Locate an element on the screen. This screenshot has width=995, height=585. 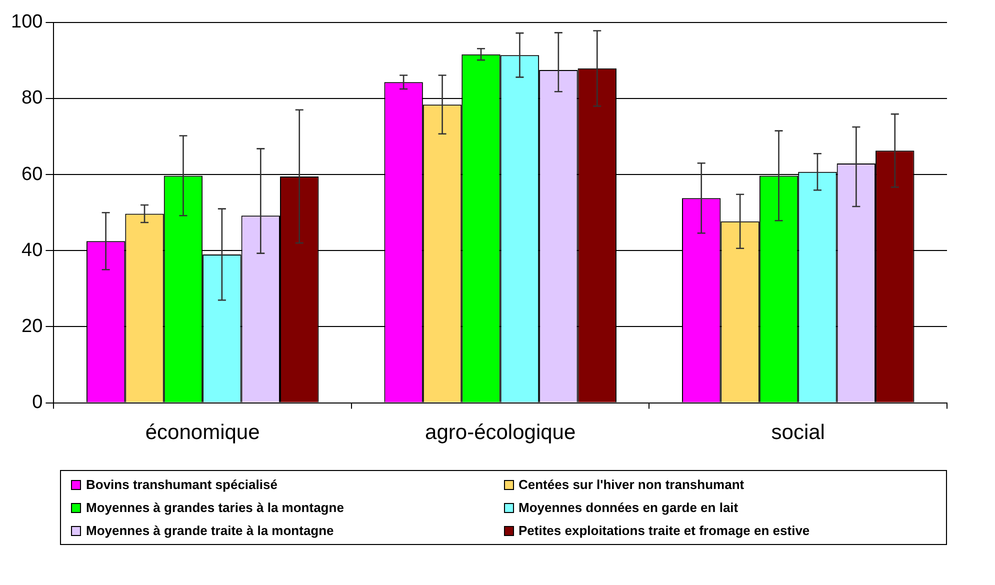
legend-label: Moyennes à grande traite à la montagne is located at coordinates (210, 530).